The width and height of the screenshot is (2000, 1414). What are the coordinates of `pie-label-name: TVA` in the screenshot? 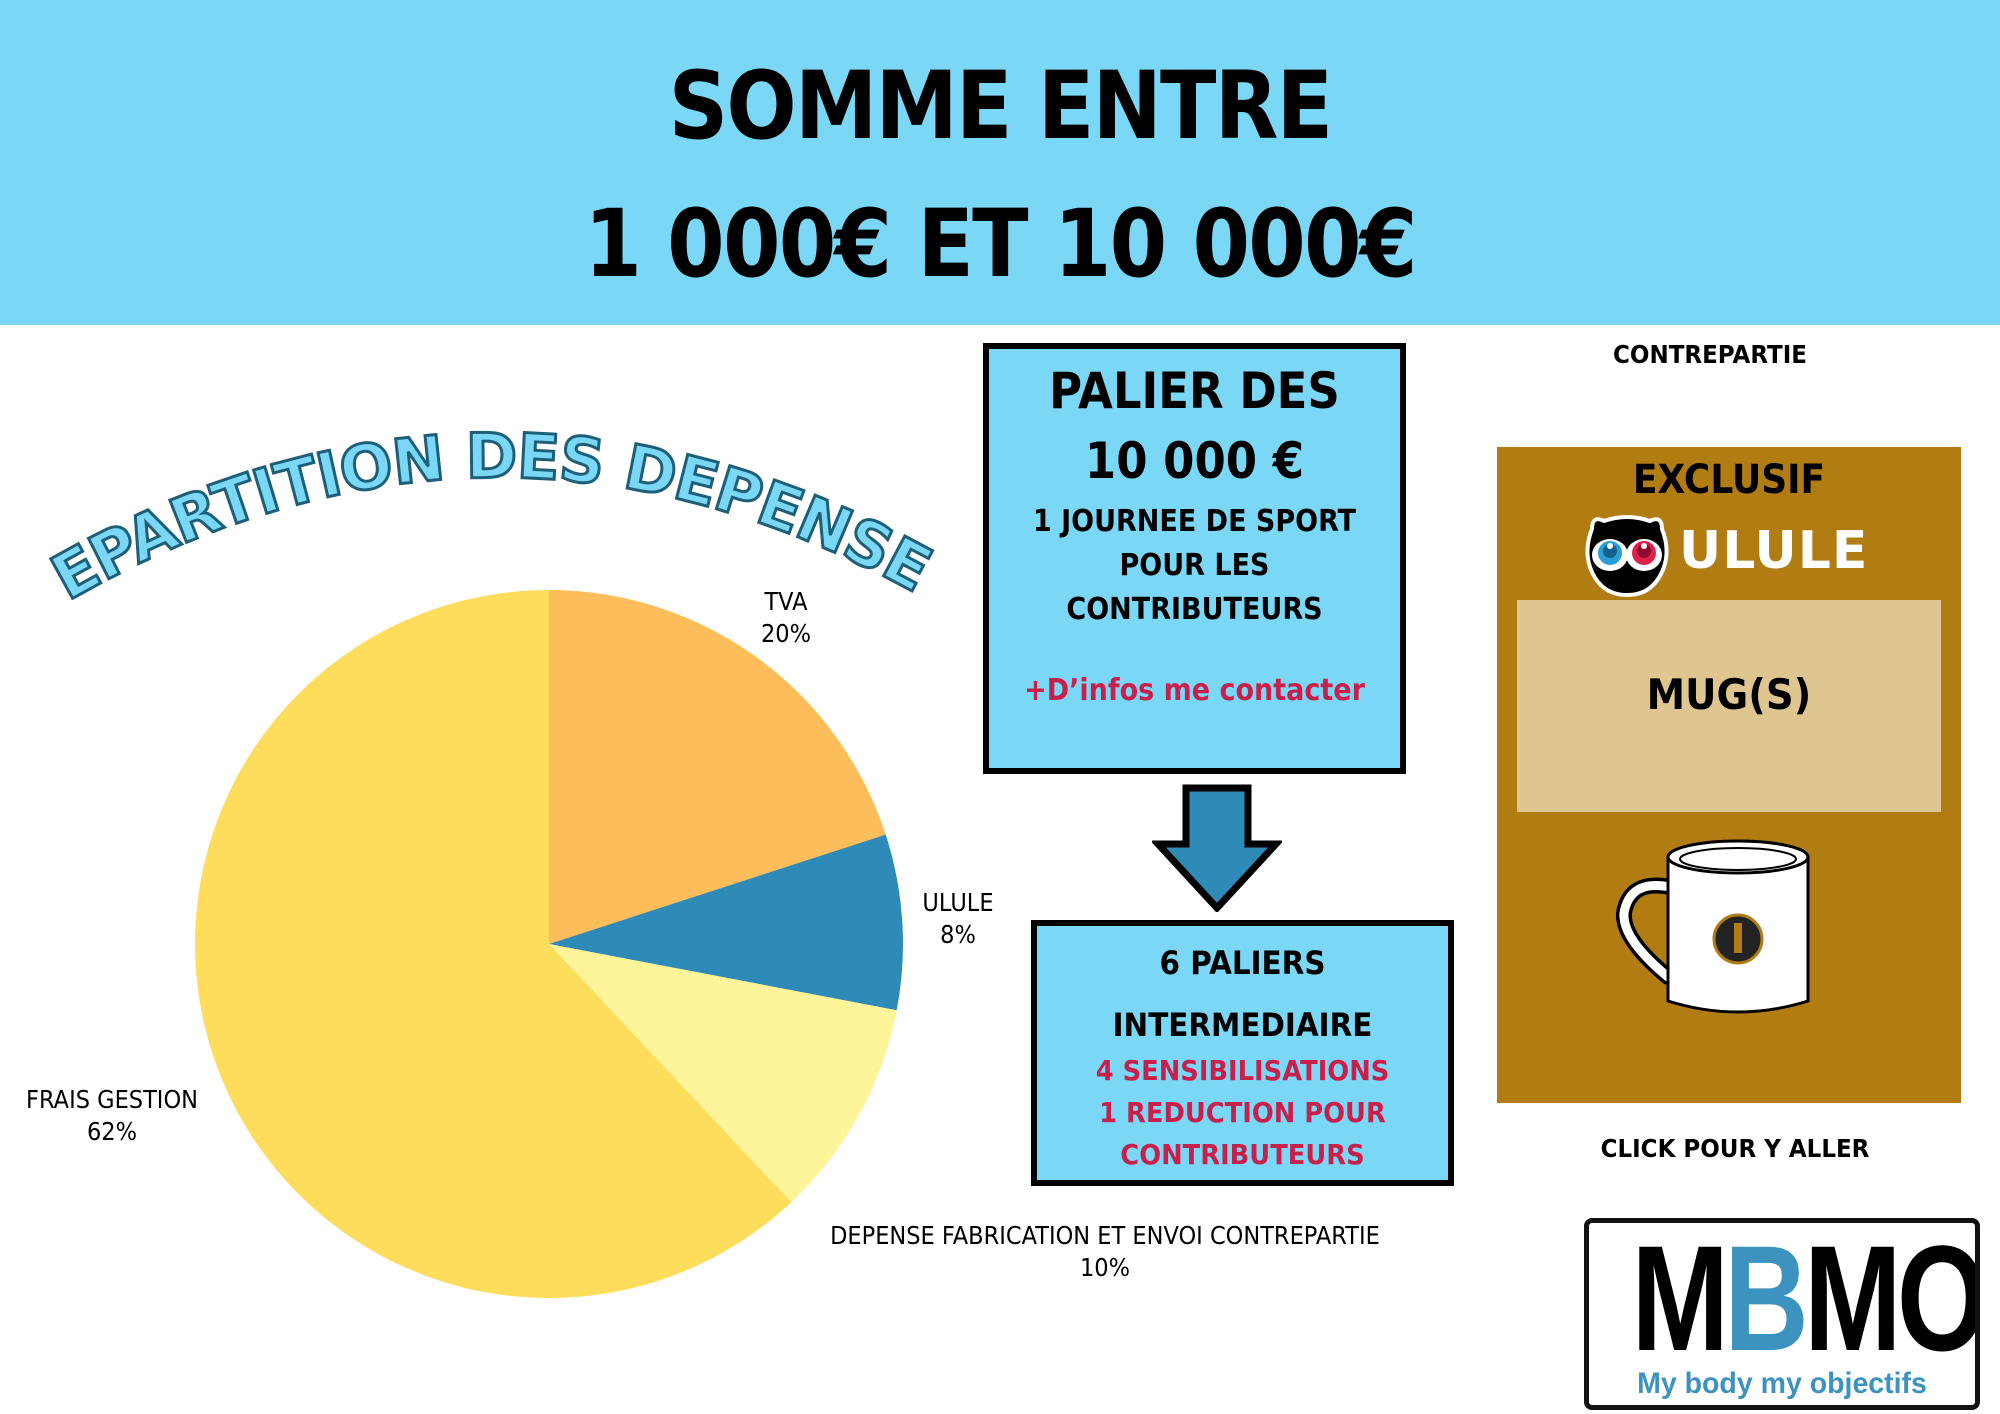 It's located at (786, 601).